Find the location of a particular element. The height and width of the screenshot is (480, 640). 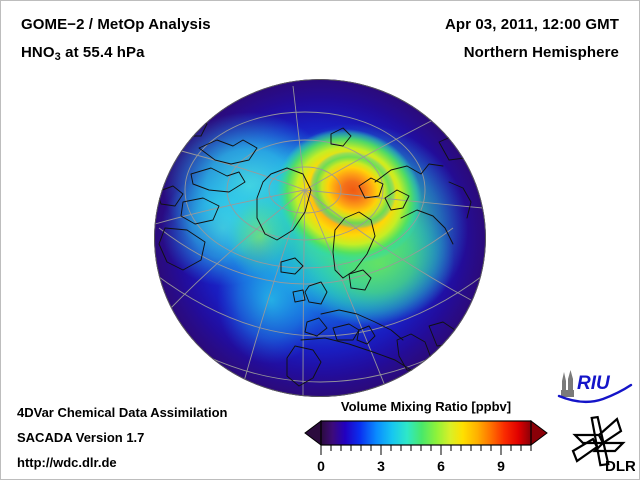

meridian-a is located at coordinates (273, 291).